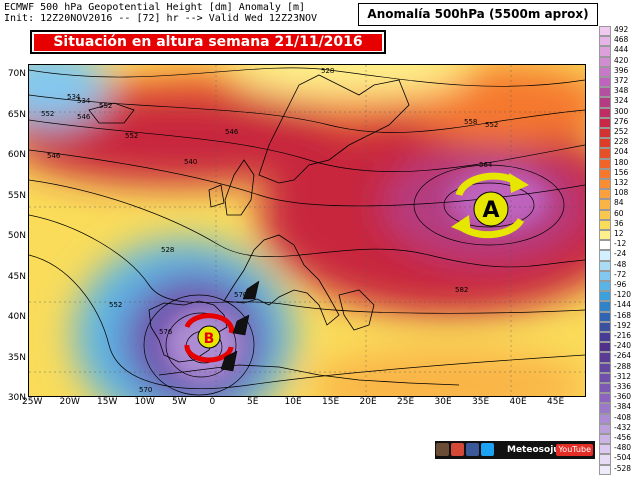 The width and height of the screenshot is (640, 480). Describe the element at coordinates (144, 402) in the screenshot. I see `lon-label: 10W` at that location.